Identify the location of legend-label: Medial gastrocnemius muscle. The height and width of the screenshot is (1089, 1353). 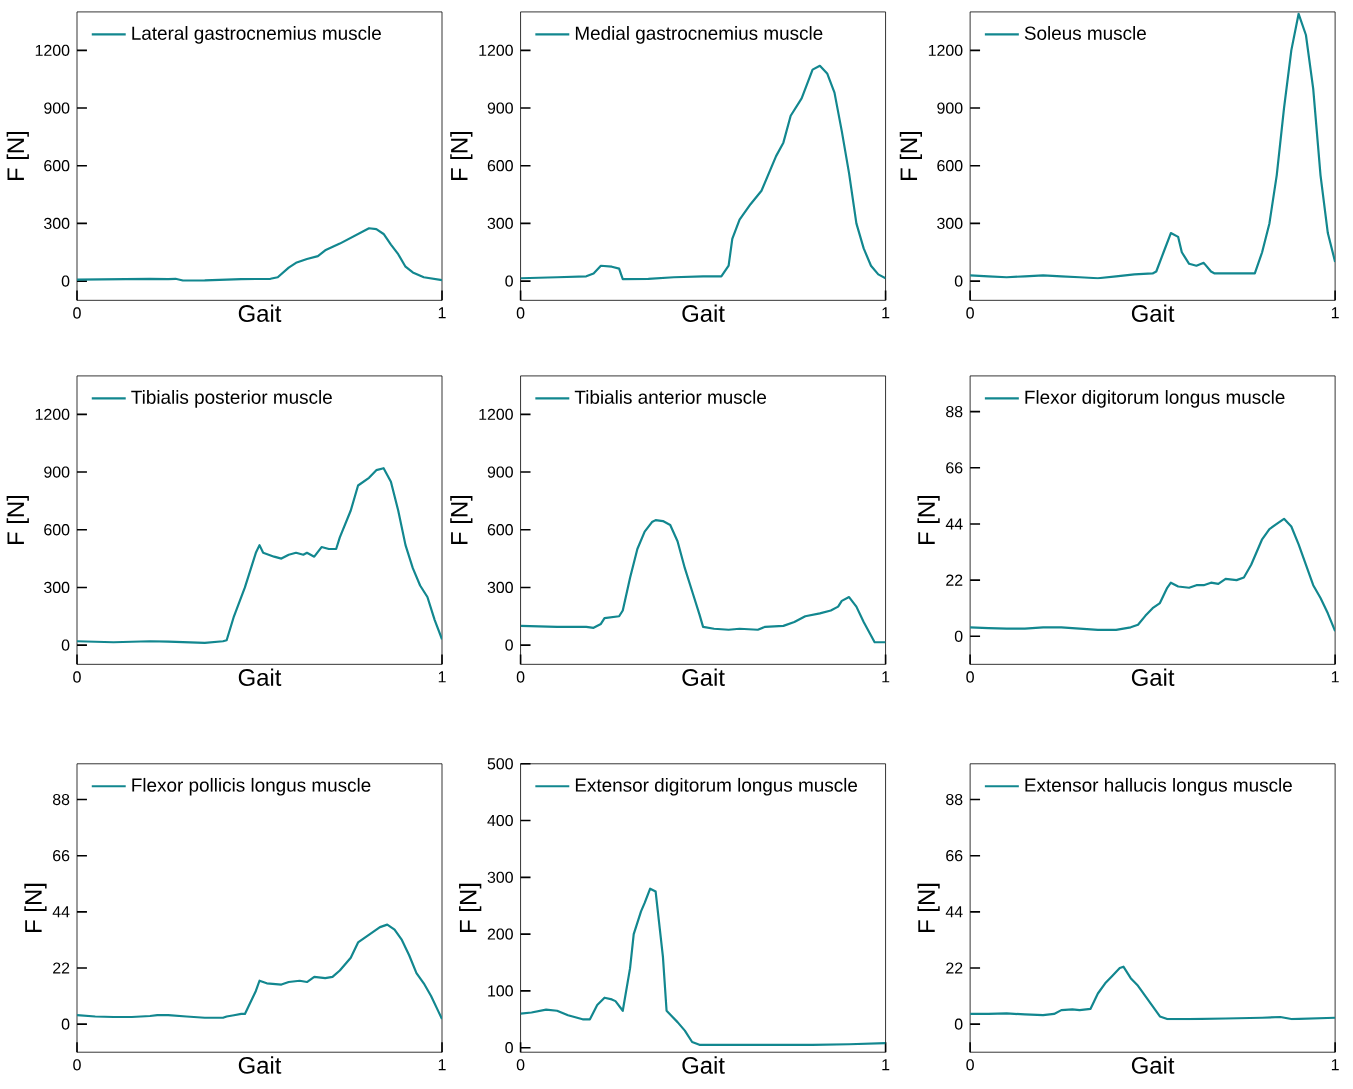
(699, 35).